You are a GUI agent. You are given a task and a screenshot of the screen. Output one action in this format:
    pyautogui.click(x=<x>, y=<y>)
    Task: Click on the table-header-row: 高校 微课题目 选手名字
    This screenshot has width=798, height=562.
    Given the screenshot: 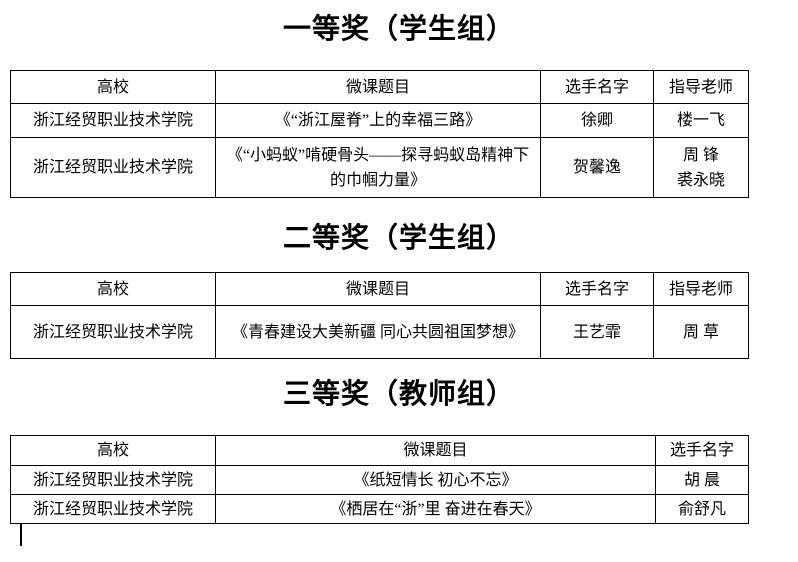 What is the action you would take?
    pyautogui.click(x=379, y=450)
    